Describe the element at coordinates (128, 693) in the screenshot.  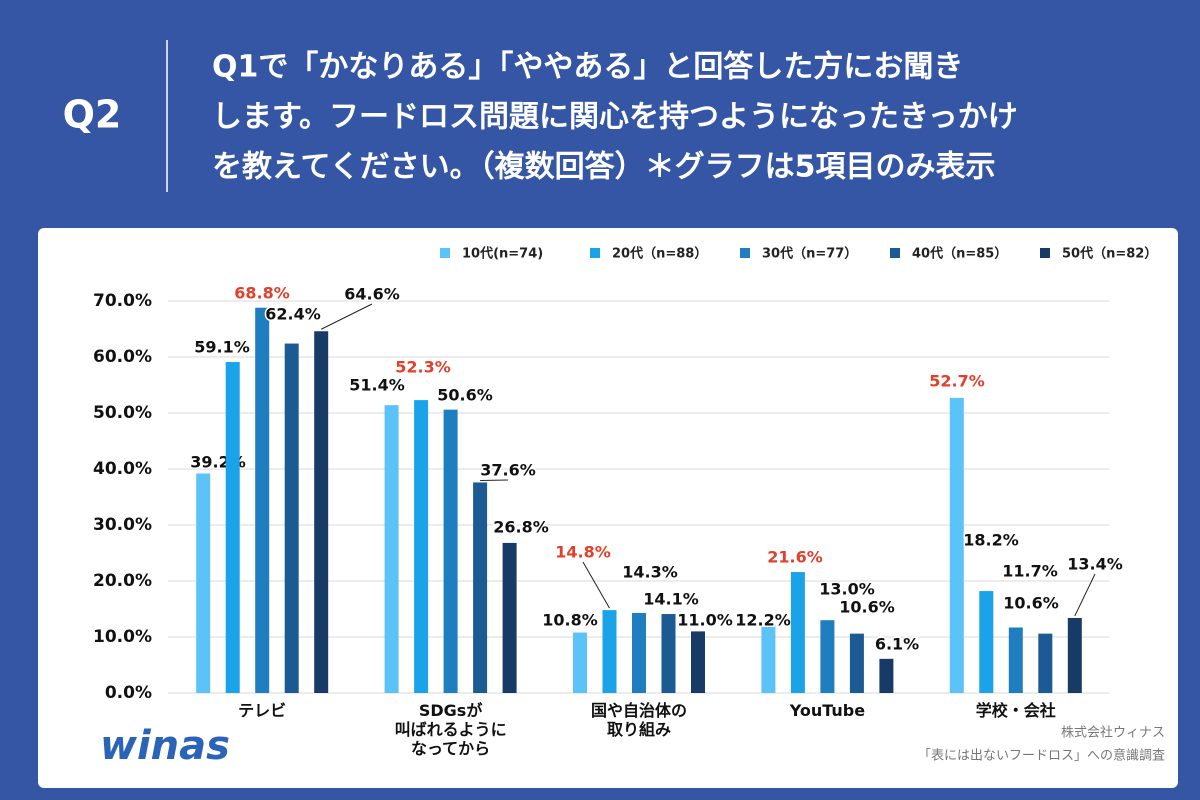
I see `y-tick-label: 0.0%` at that location.